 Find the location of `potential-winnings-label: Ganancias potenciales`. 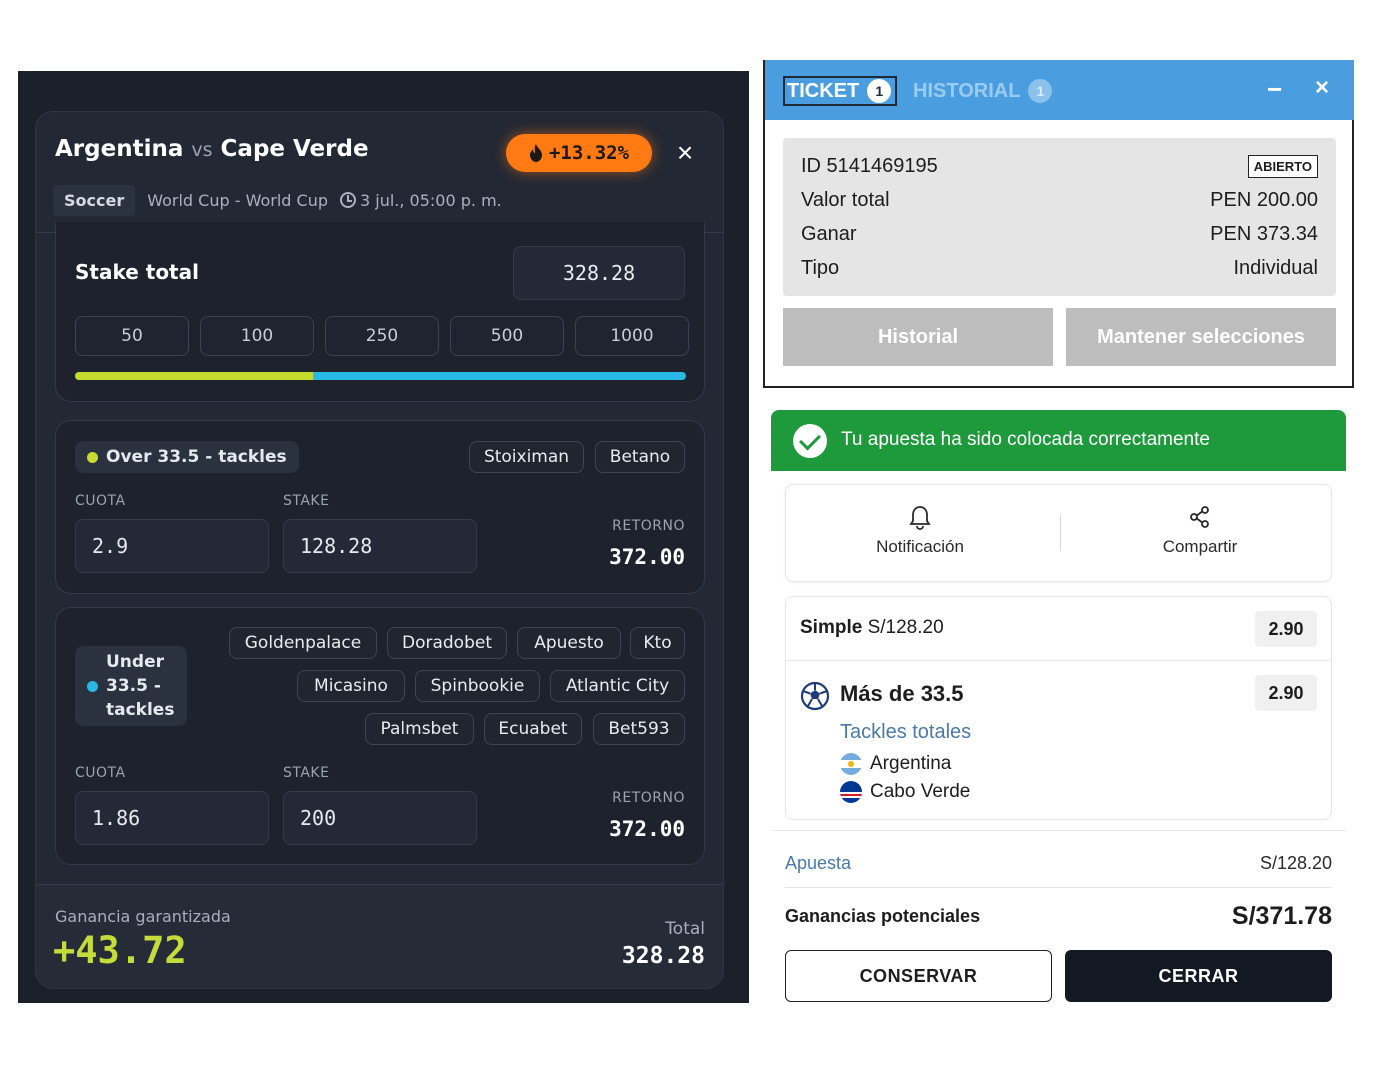

potential-winnings-label: Ganancias potenciales is located at coordinates (883, 915).